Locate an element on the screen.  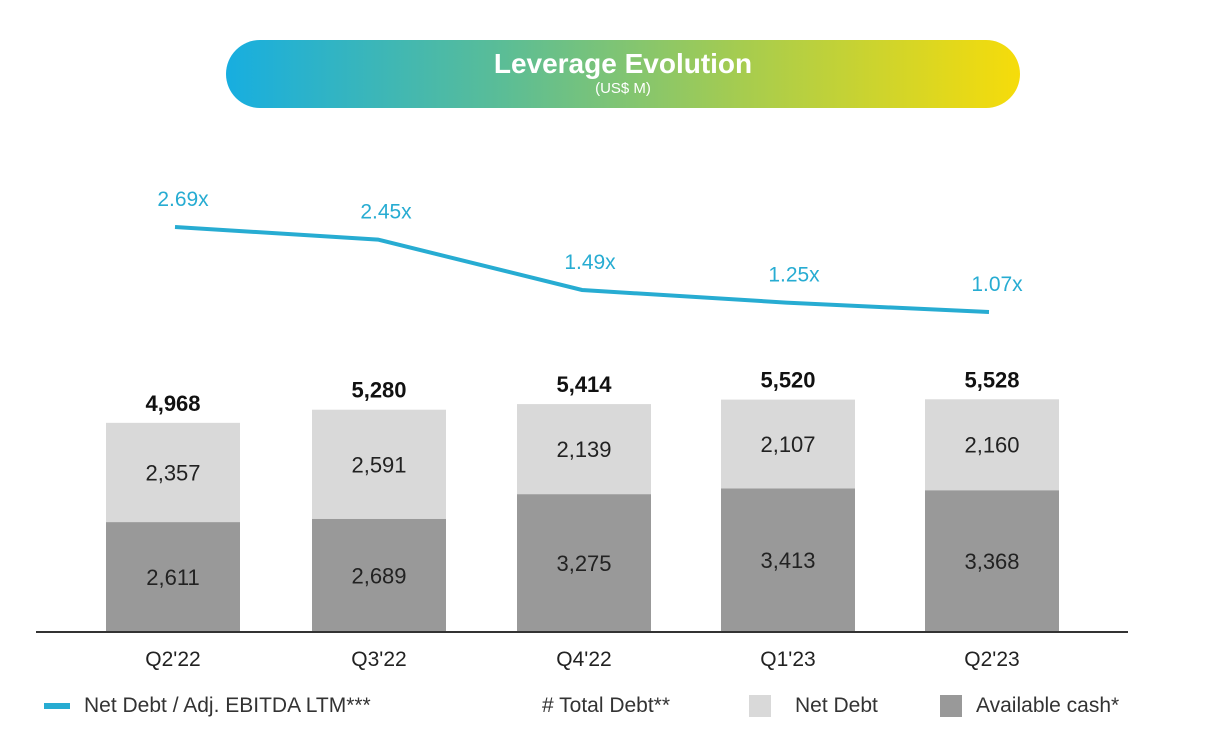
cash-value-label: 3,368 is located at coordinates (991, 561).